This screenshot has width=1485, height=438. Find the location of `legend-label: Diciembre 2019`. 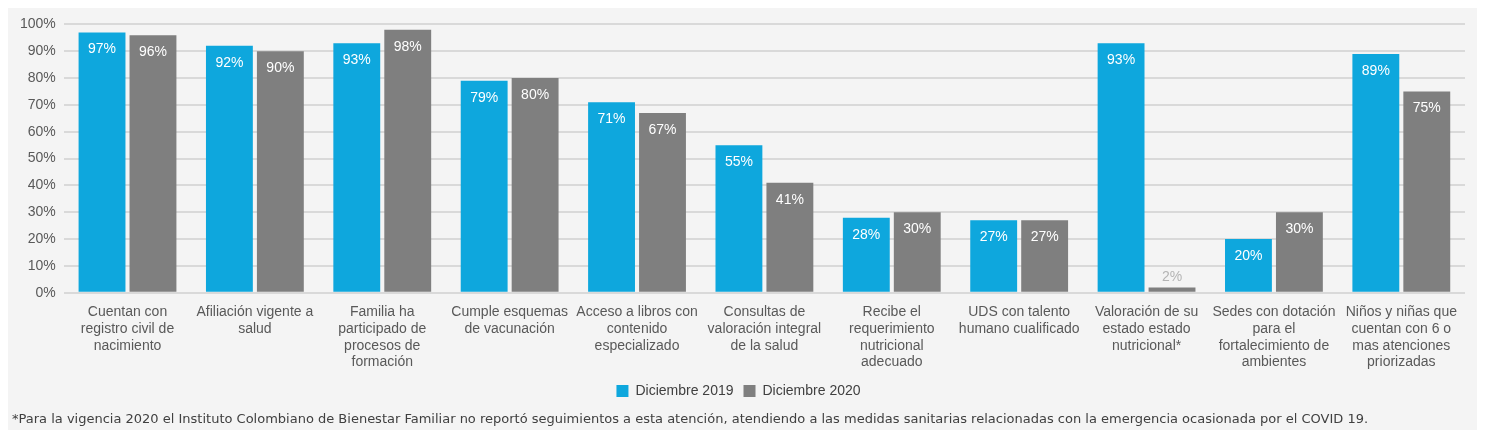

legend-label: Diciembre 2019 is located at coordinates (684, 389).